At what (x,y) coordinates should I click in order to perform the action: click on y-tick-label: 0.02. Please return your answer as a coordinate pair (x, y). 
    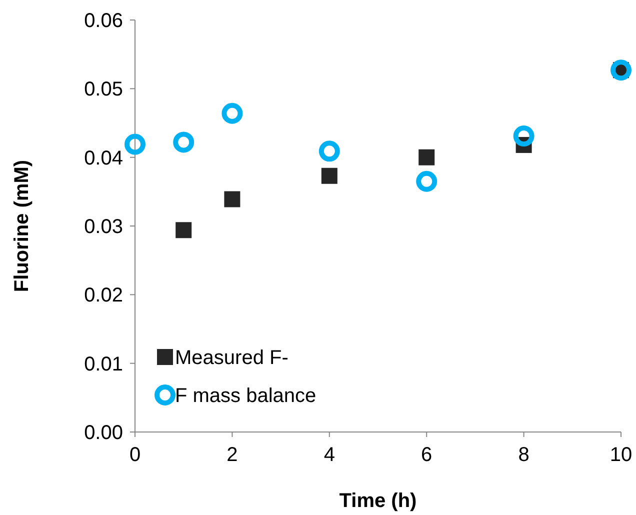
    Looking at the image, I should click on (103, 295).